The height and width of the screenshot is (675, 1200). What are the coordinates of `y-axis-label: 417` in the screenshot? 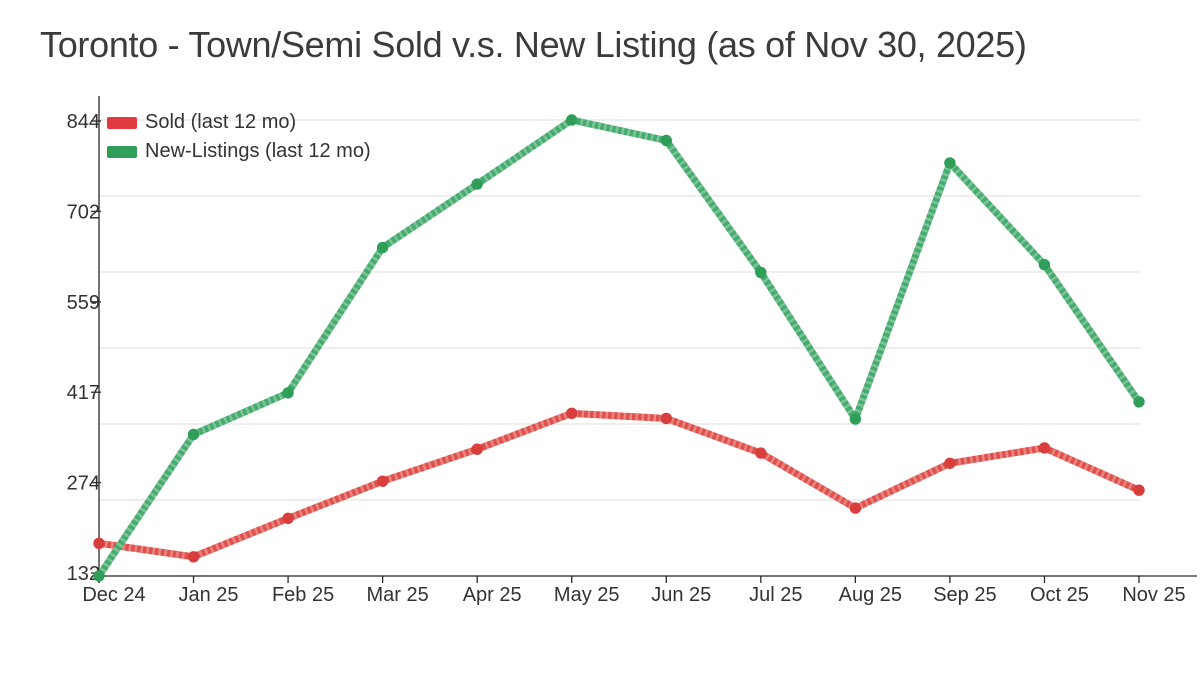 It's located at (83, 393).